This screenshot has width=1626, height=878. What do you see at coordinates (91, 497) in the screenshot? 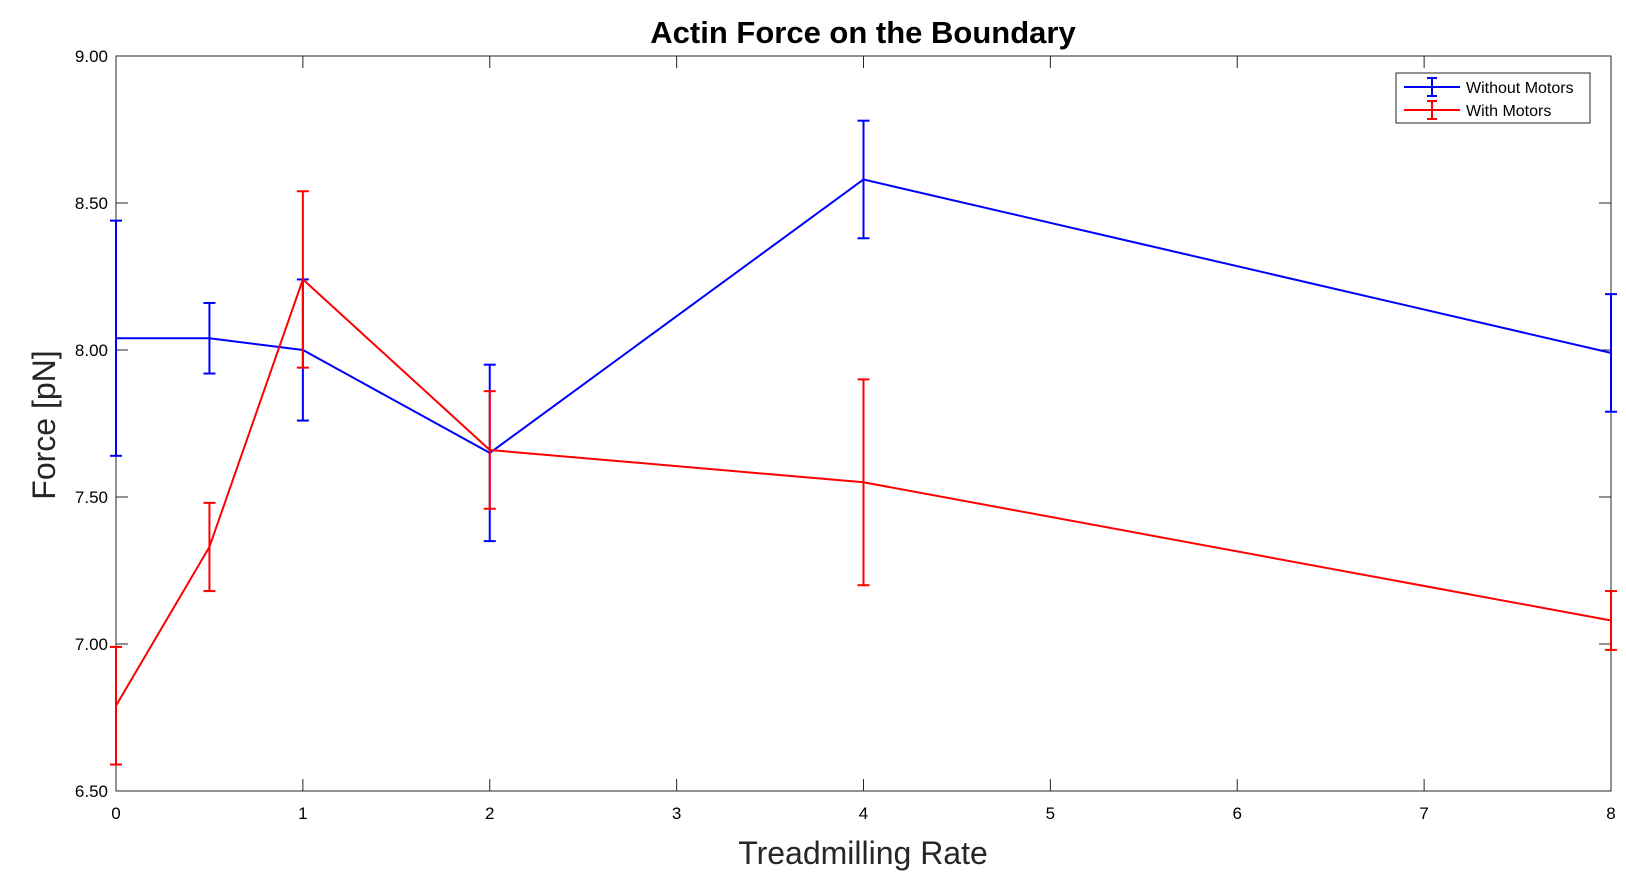
I see `y-tick-label: 7.50` at bounding box center [91, 497].